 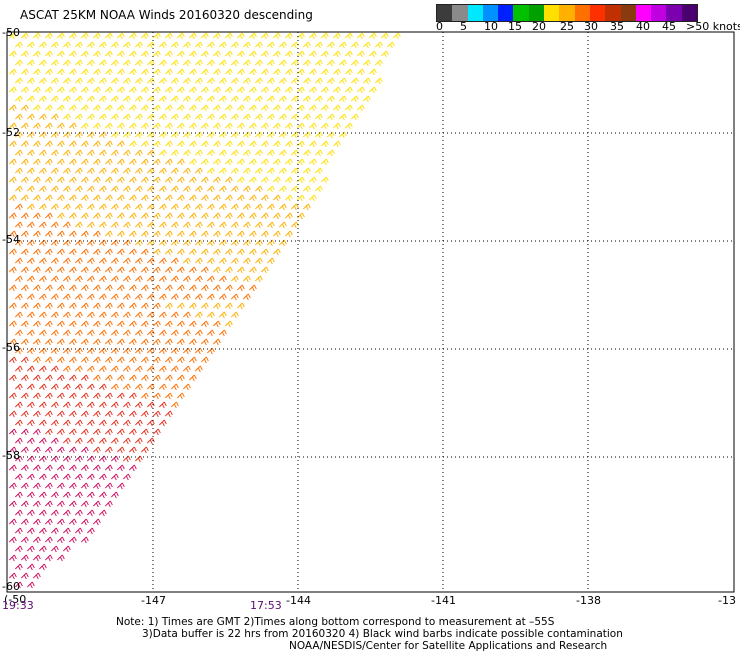 What do you see at coordinates (591, 26) in the screenshot?
I see `legend-label: 30` at bounding box center [591, 26].